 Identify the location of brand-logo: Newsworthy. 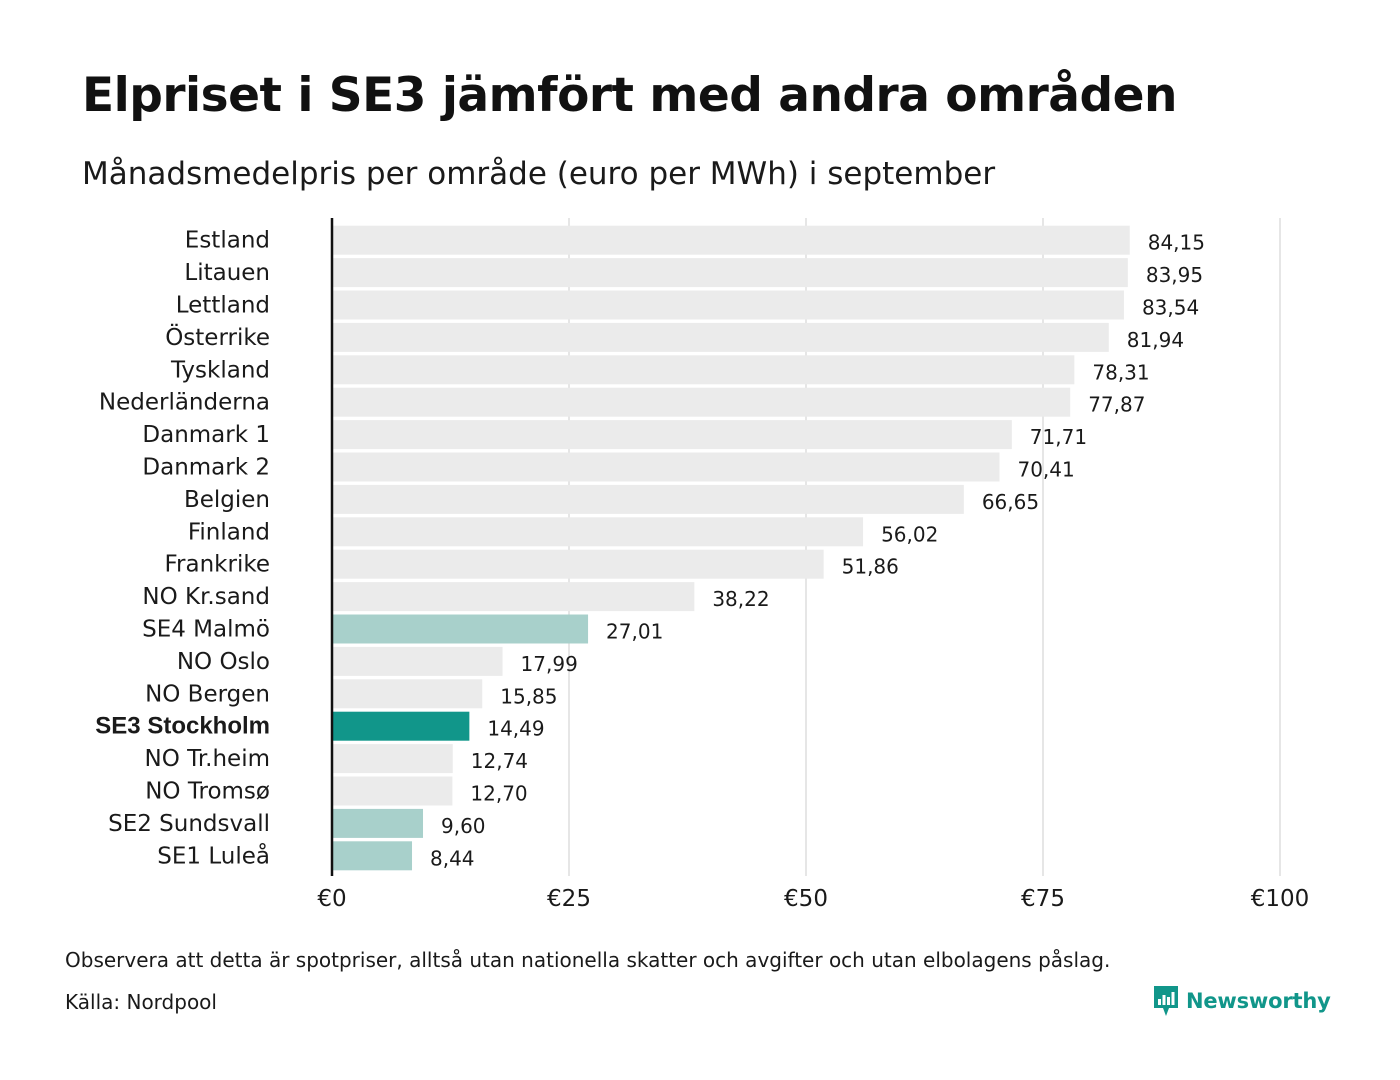
(1241, 1001).